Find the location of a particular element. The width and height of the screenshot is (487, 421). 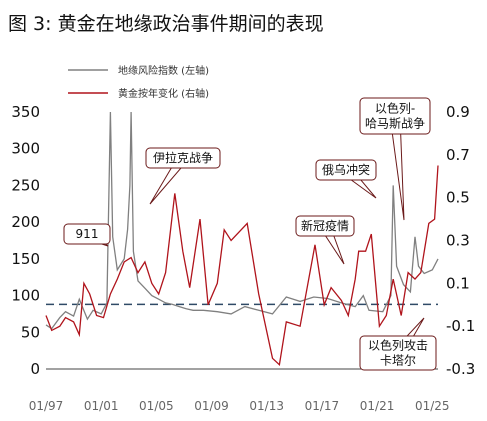

y-left-tick-label: 50 is located at coordinates (30, 332).